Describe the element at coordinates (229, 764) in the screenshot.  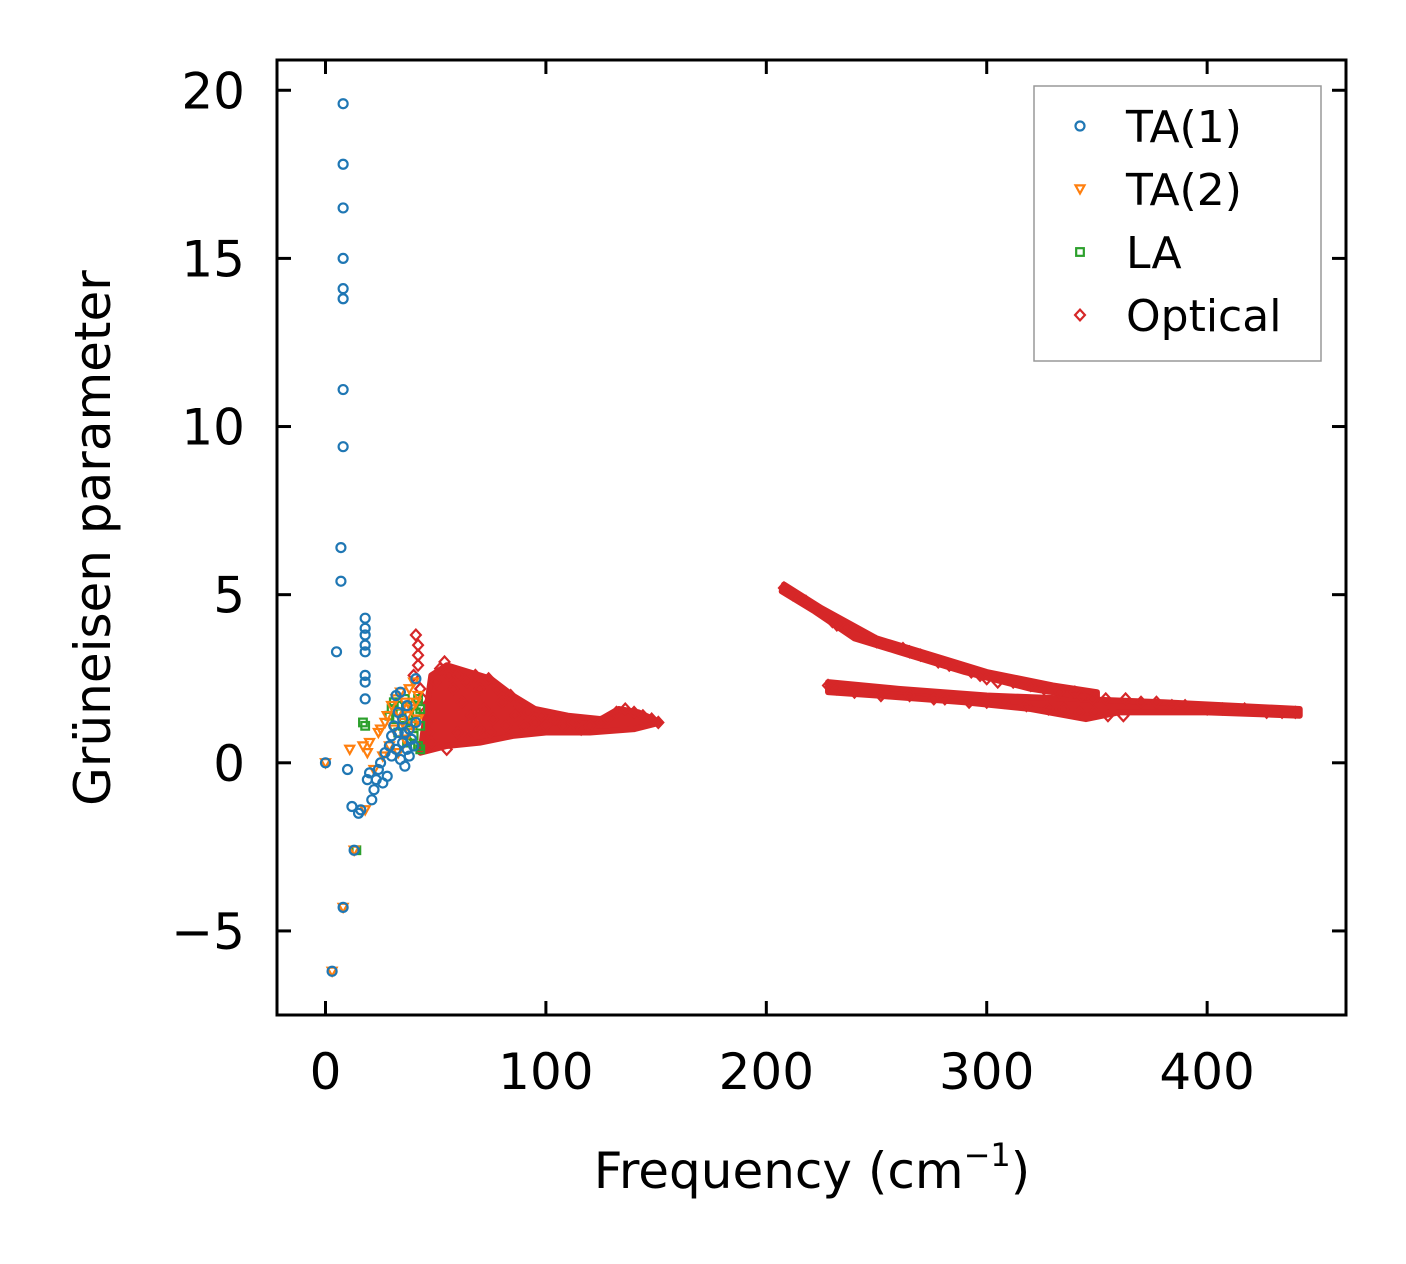
I see `y-tick-label: 0` at that location.